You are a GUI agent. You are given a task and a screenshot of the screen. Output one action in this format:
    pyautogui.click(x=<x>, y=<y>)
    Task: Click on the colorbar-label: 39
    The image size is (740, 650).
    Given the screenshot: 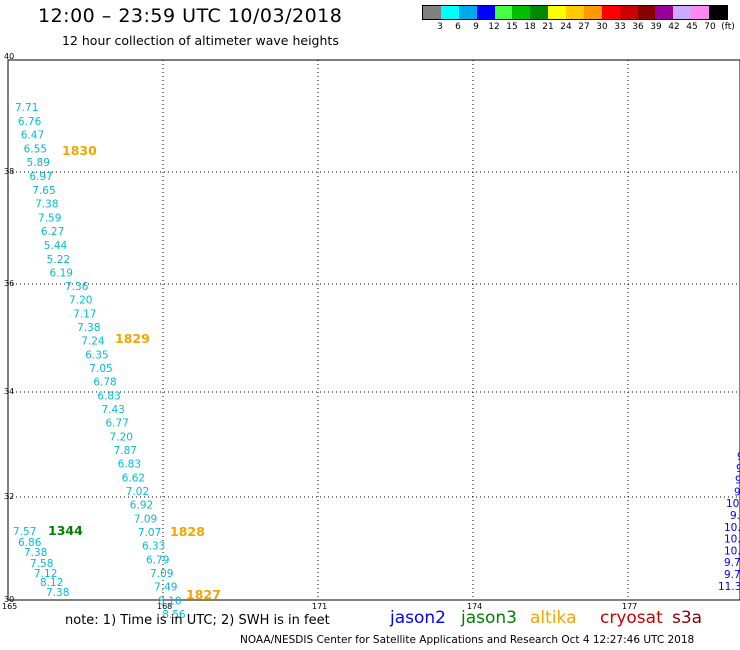 What is the action you would take?
    pyautogui.click(x=656, y=27)
    